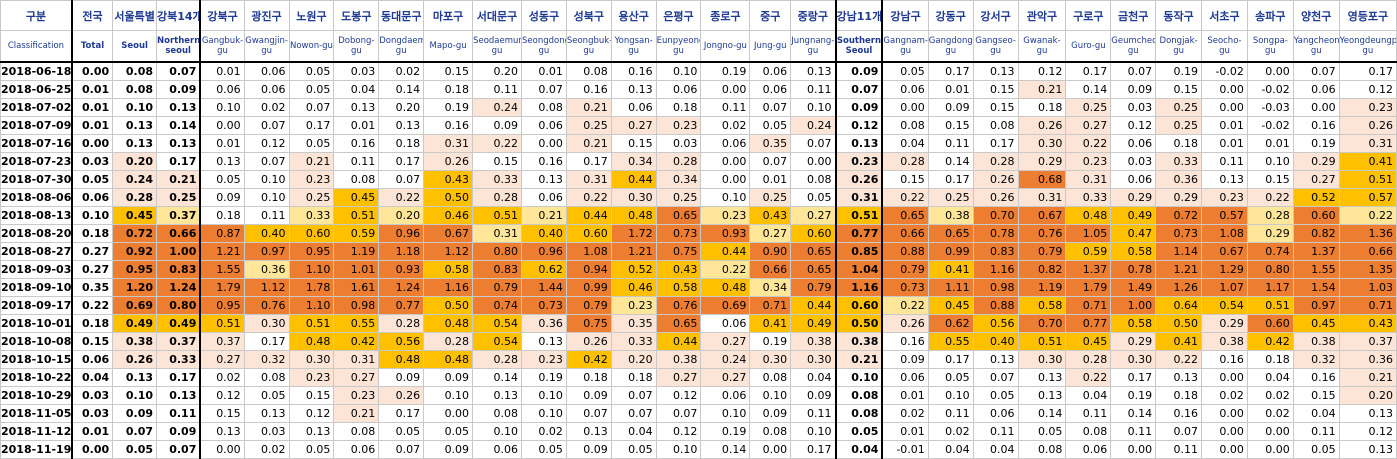 This screenshot has height=459, width=1397. What do you see at coordinates (1179, 15) in the screenshot?
I see `column-header-ko: 동작구` at bounding box center [1179, 15].